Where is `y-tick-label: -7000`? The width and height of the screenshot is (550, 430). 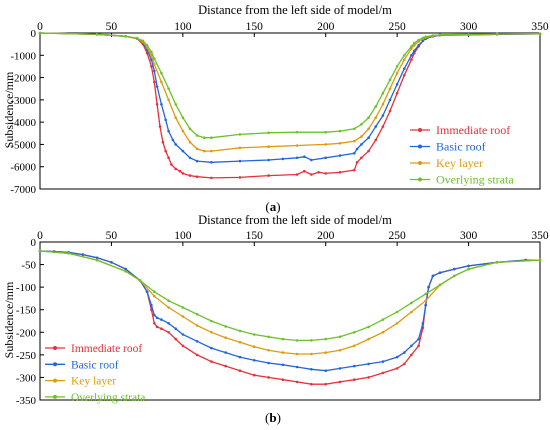
y-tick-label: -7000 is located at coordinates (23, 190).